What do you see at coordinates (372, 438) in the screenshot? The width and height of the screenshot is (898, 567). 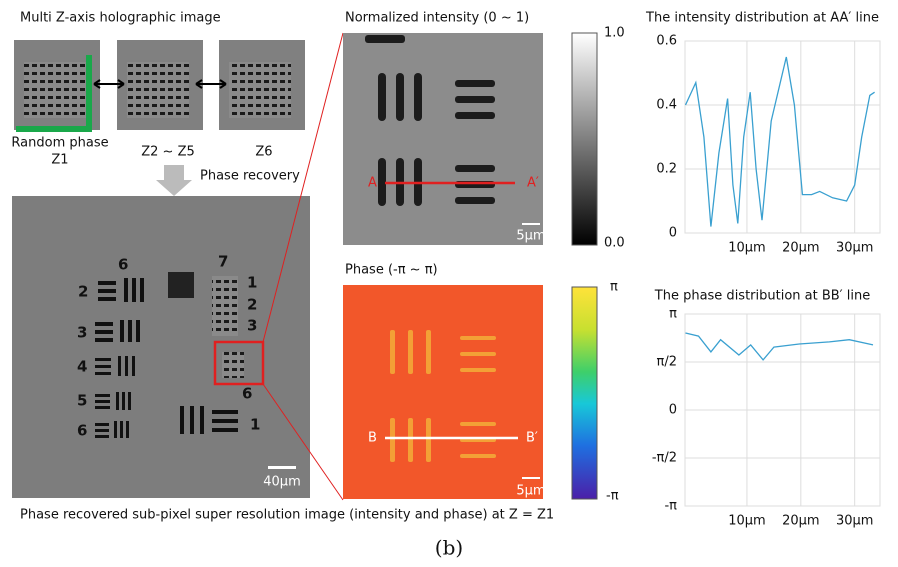 I see `line-label: B` at bounding box center [372, 438].